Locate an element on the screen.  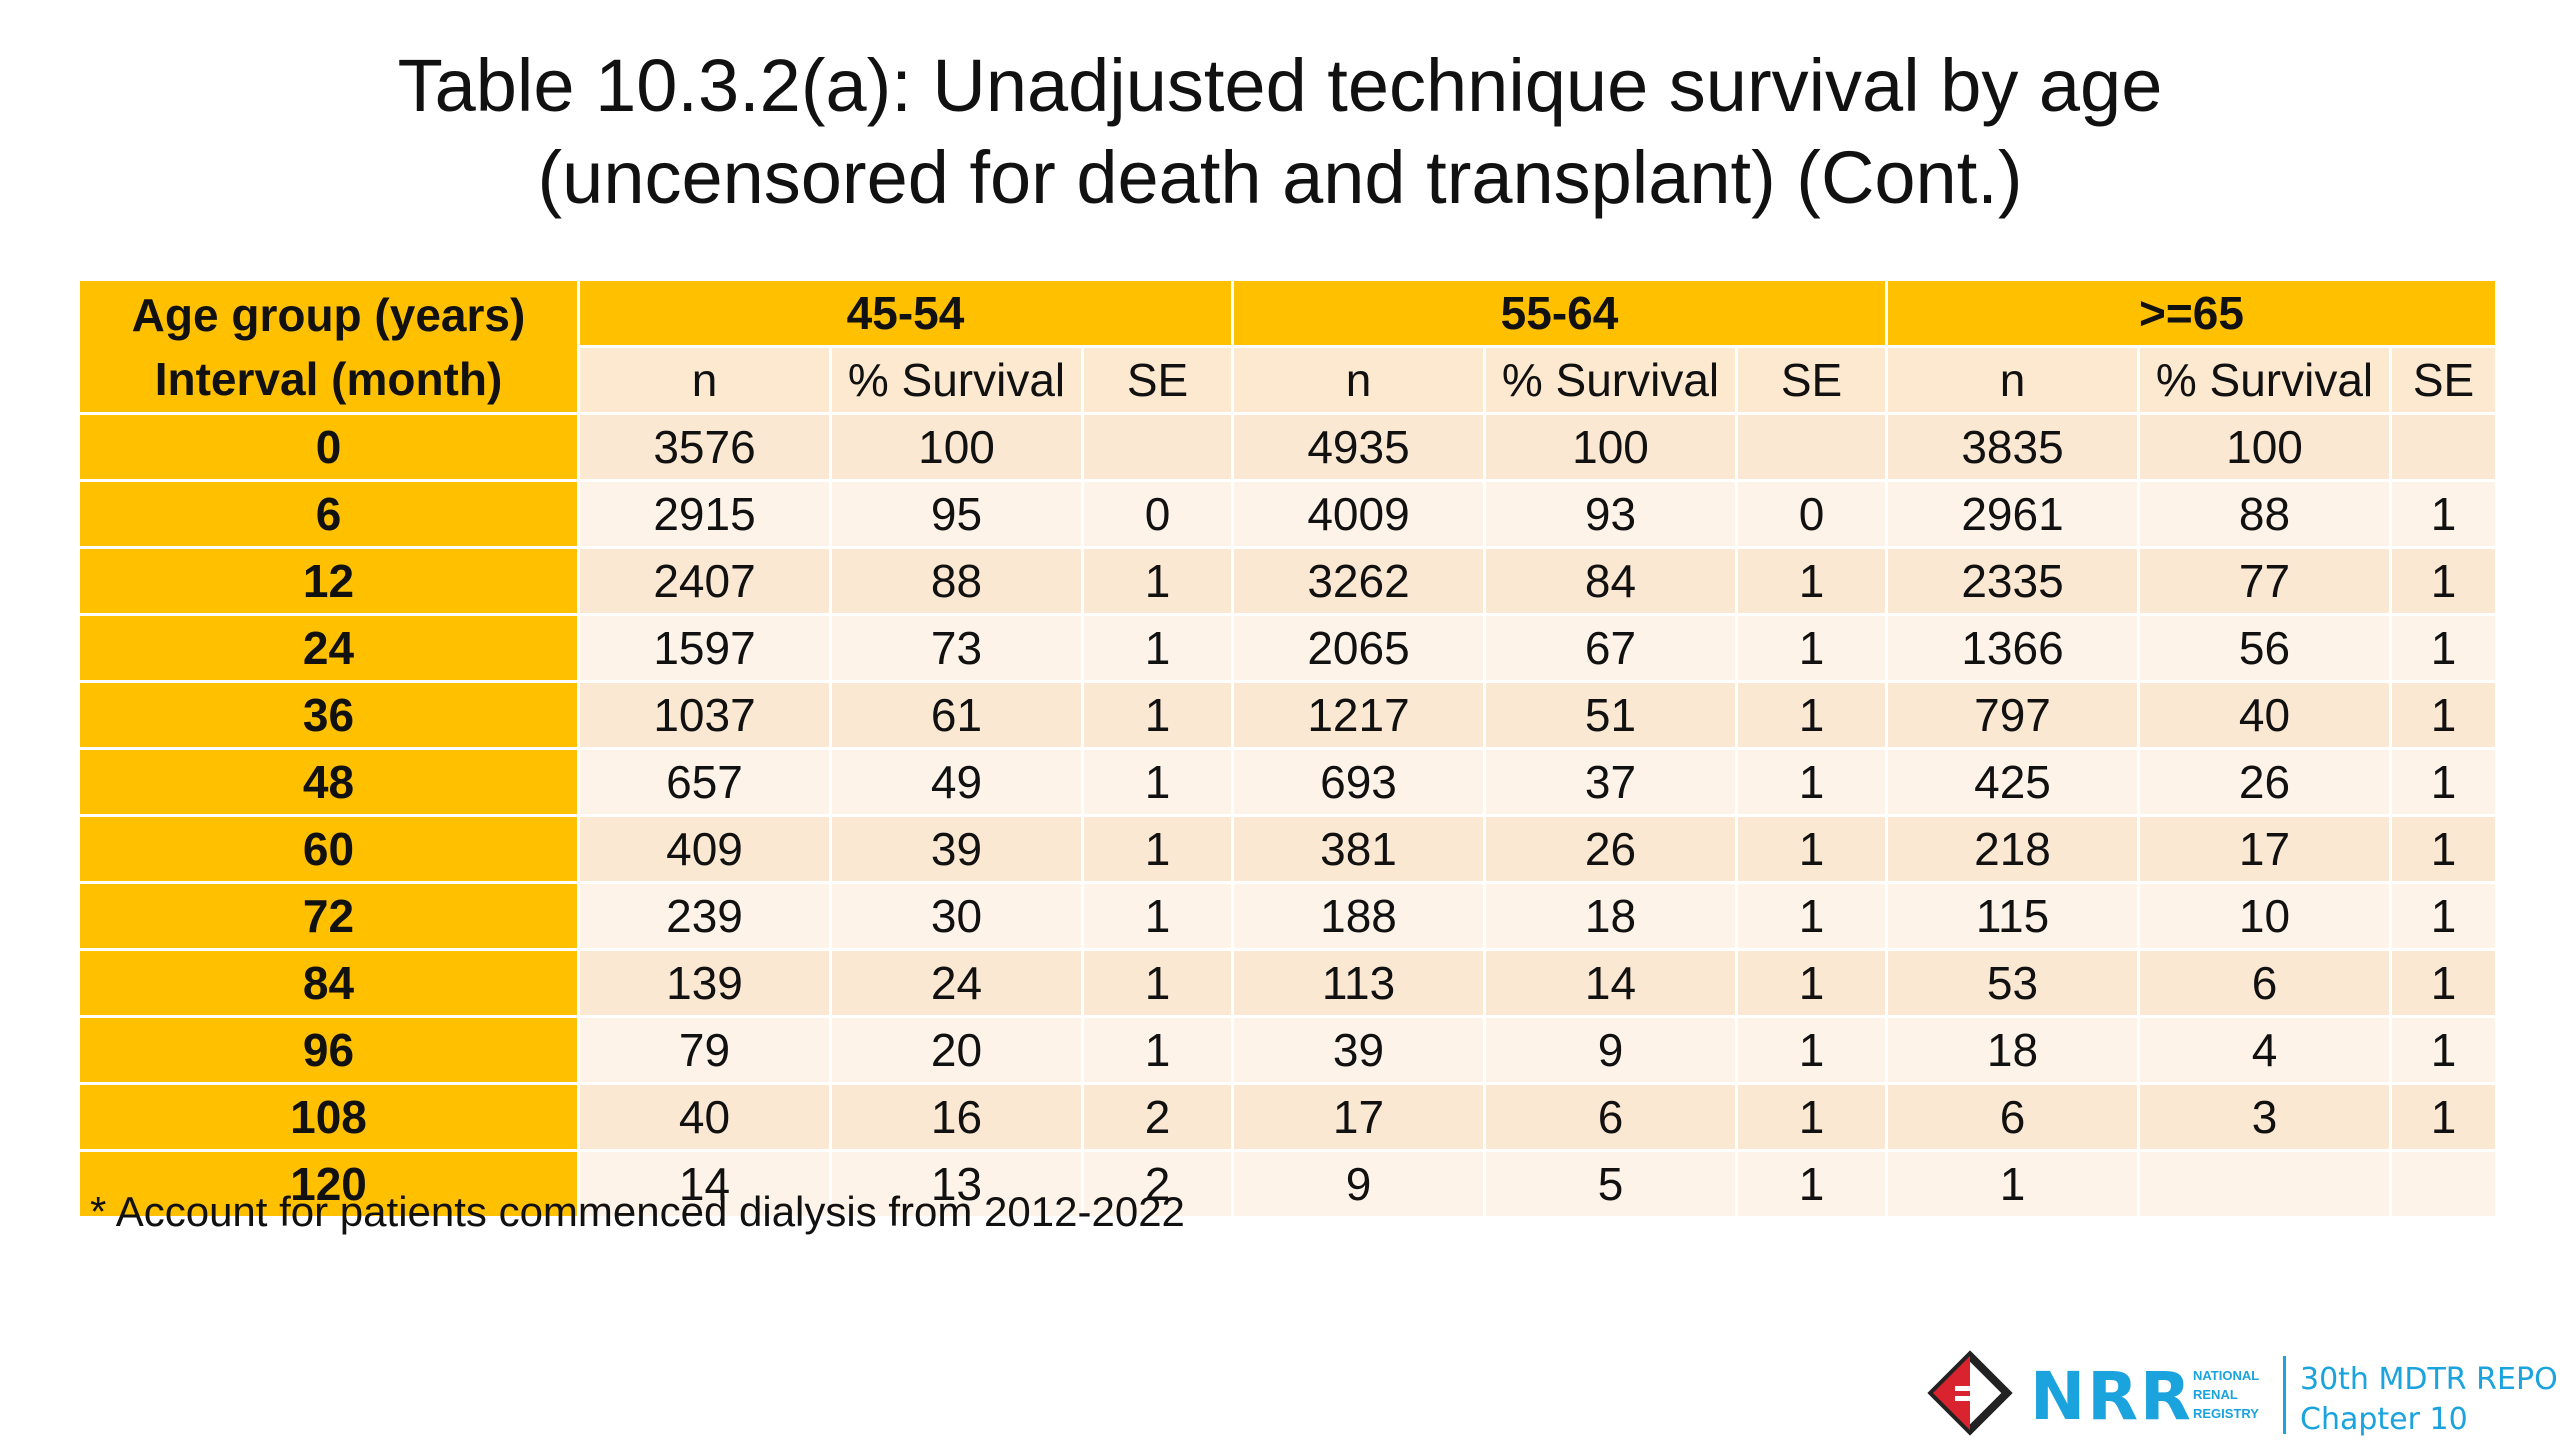
cell-n: 6 is located at coordinates (2012, 1117).